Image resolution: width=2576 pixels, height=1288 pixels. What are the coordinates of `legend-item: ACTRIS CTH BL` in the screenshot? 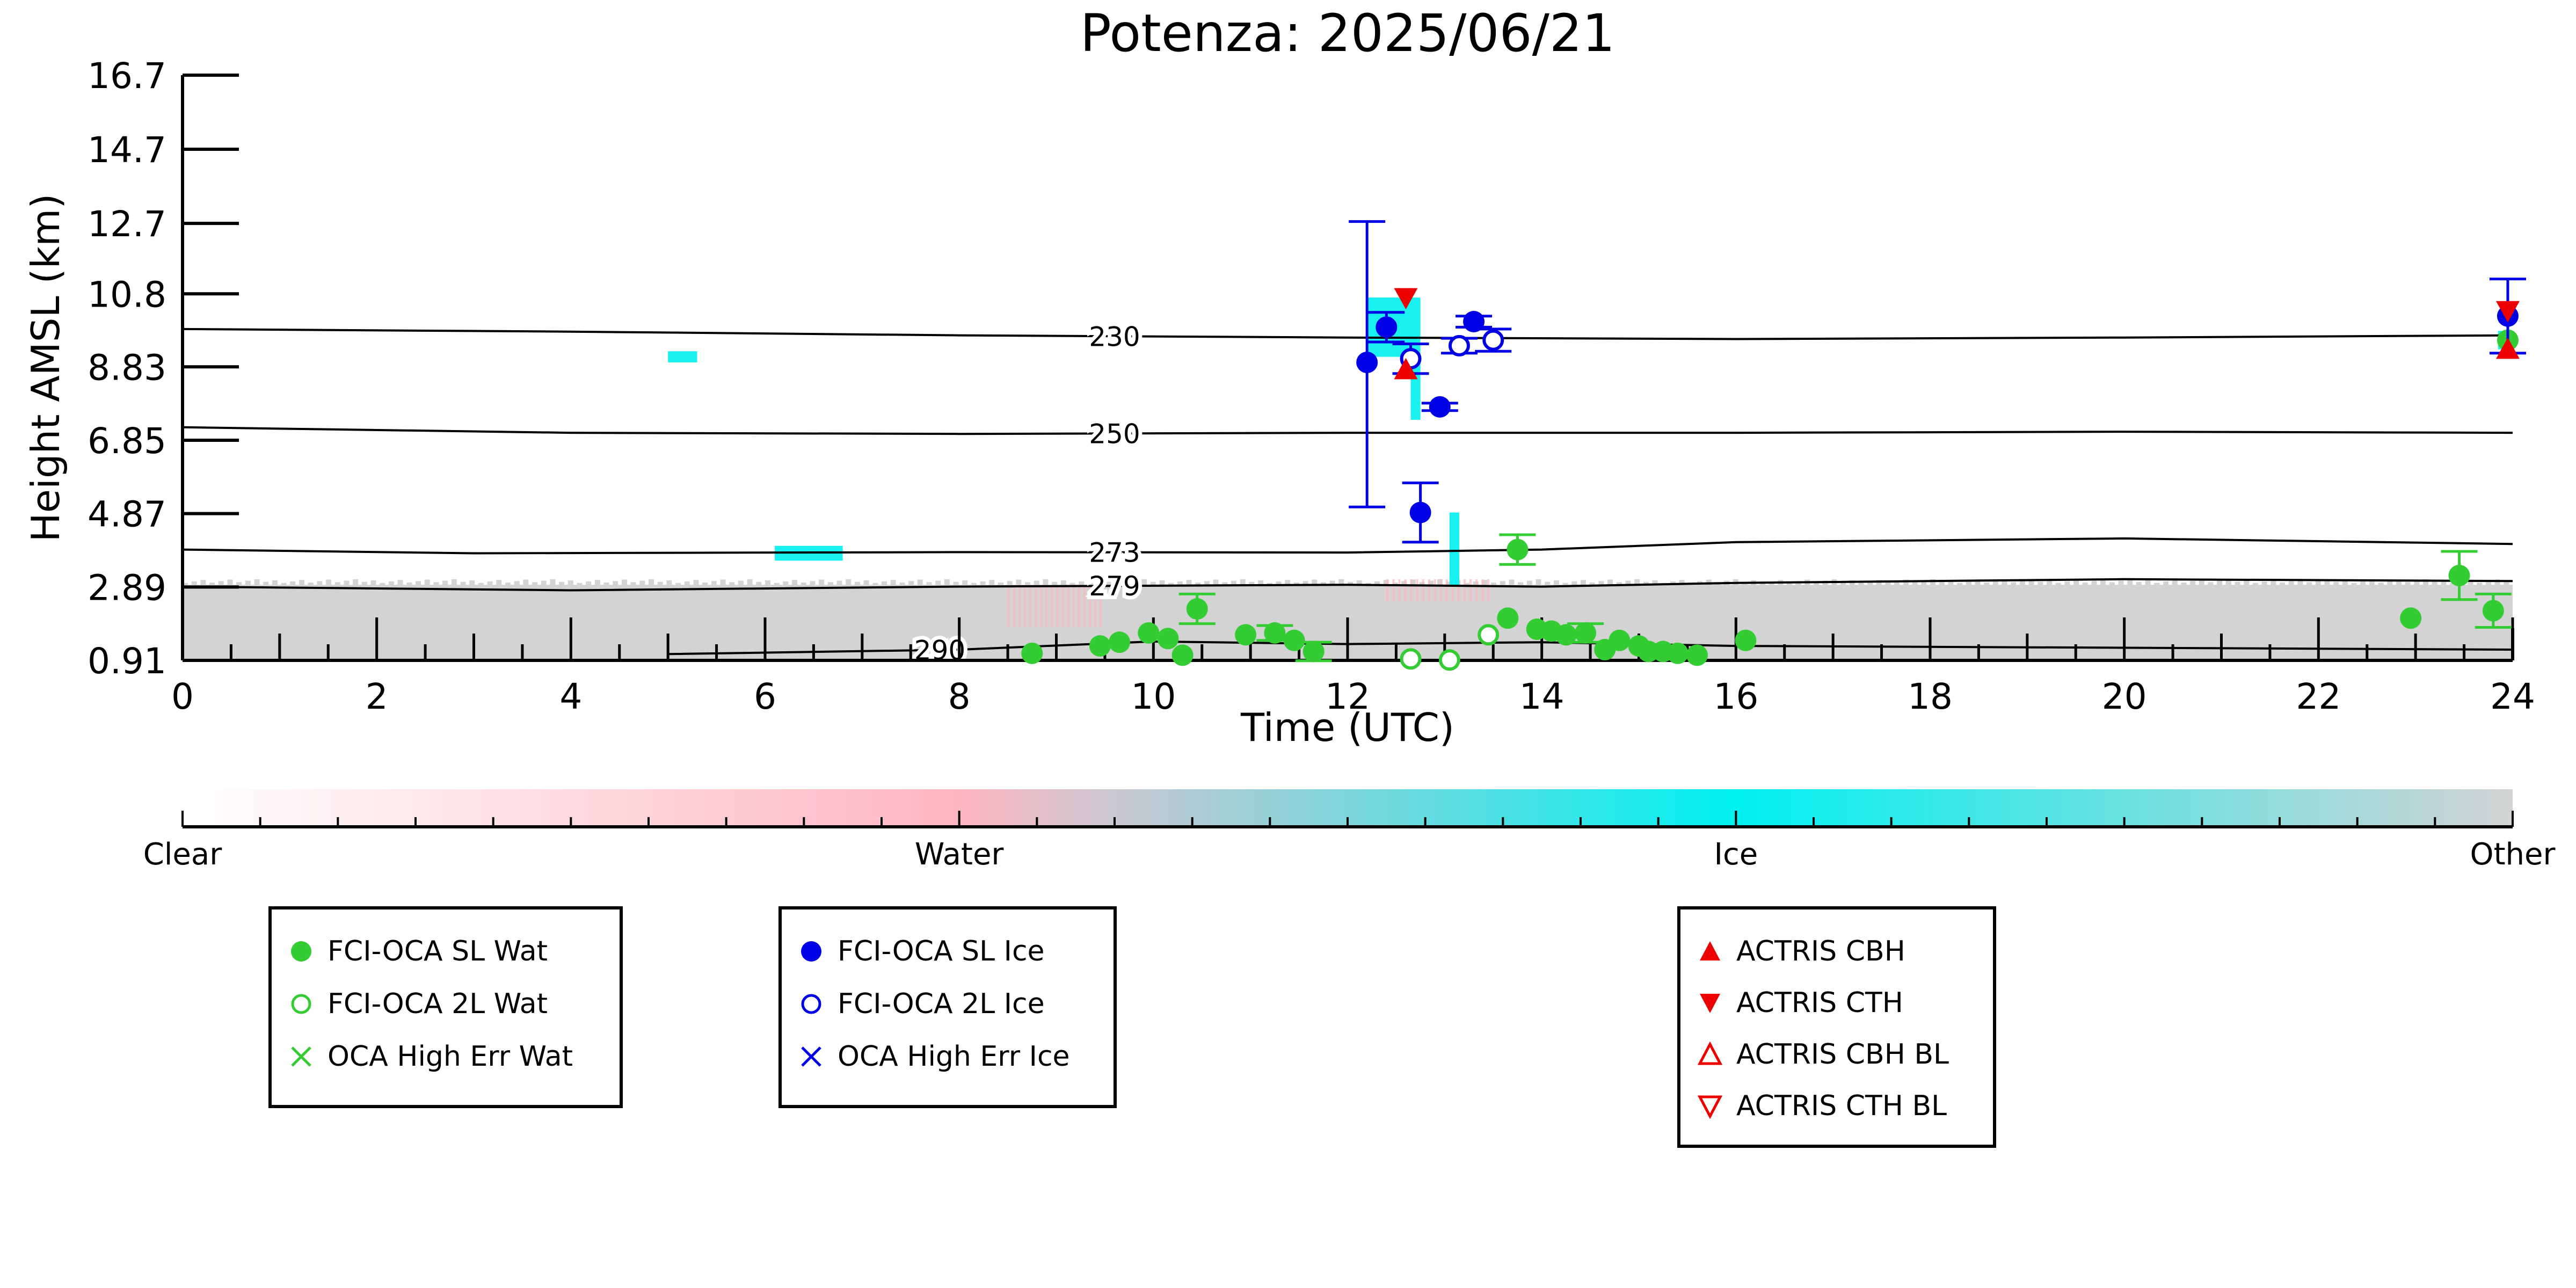 It's located at (1822, 1106).